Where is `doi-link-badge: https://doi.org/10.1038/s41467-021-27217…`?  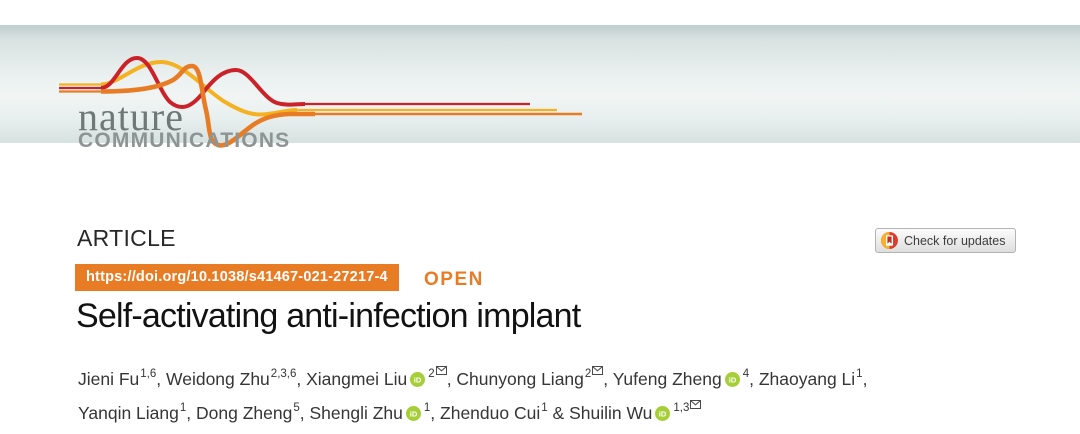
doi-link-badge: https://doi.org/10.1038/s41467-021-27217… is located at coordinates (237, 277).